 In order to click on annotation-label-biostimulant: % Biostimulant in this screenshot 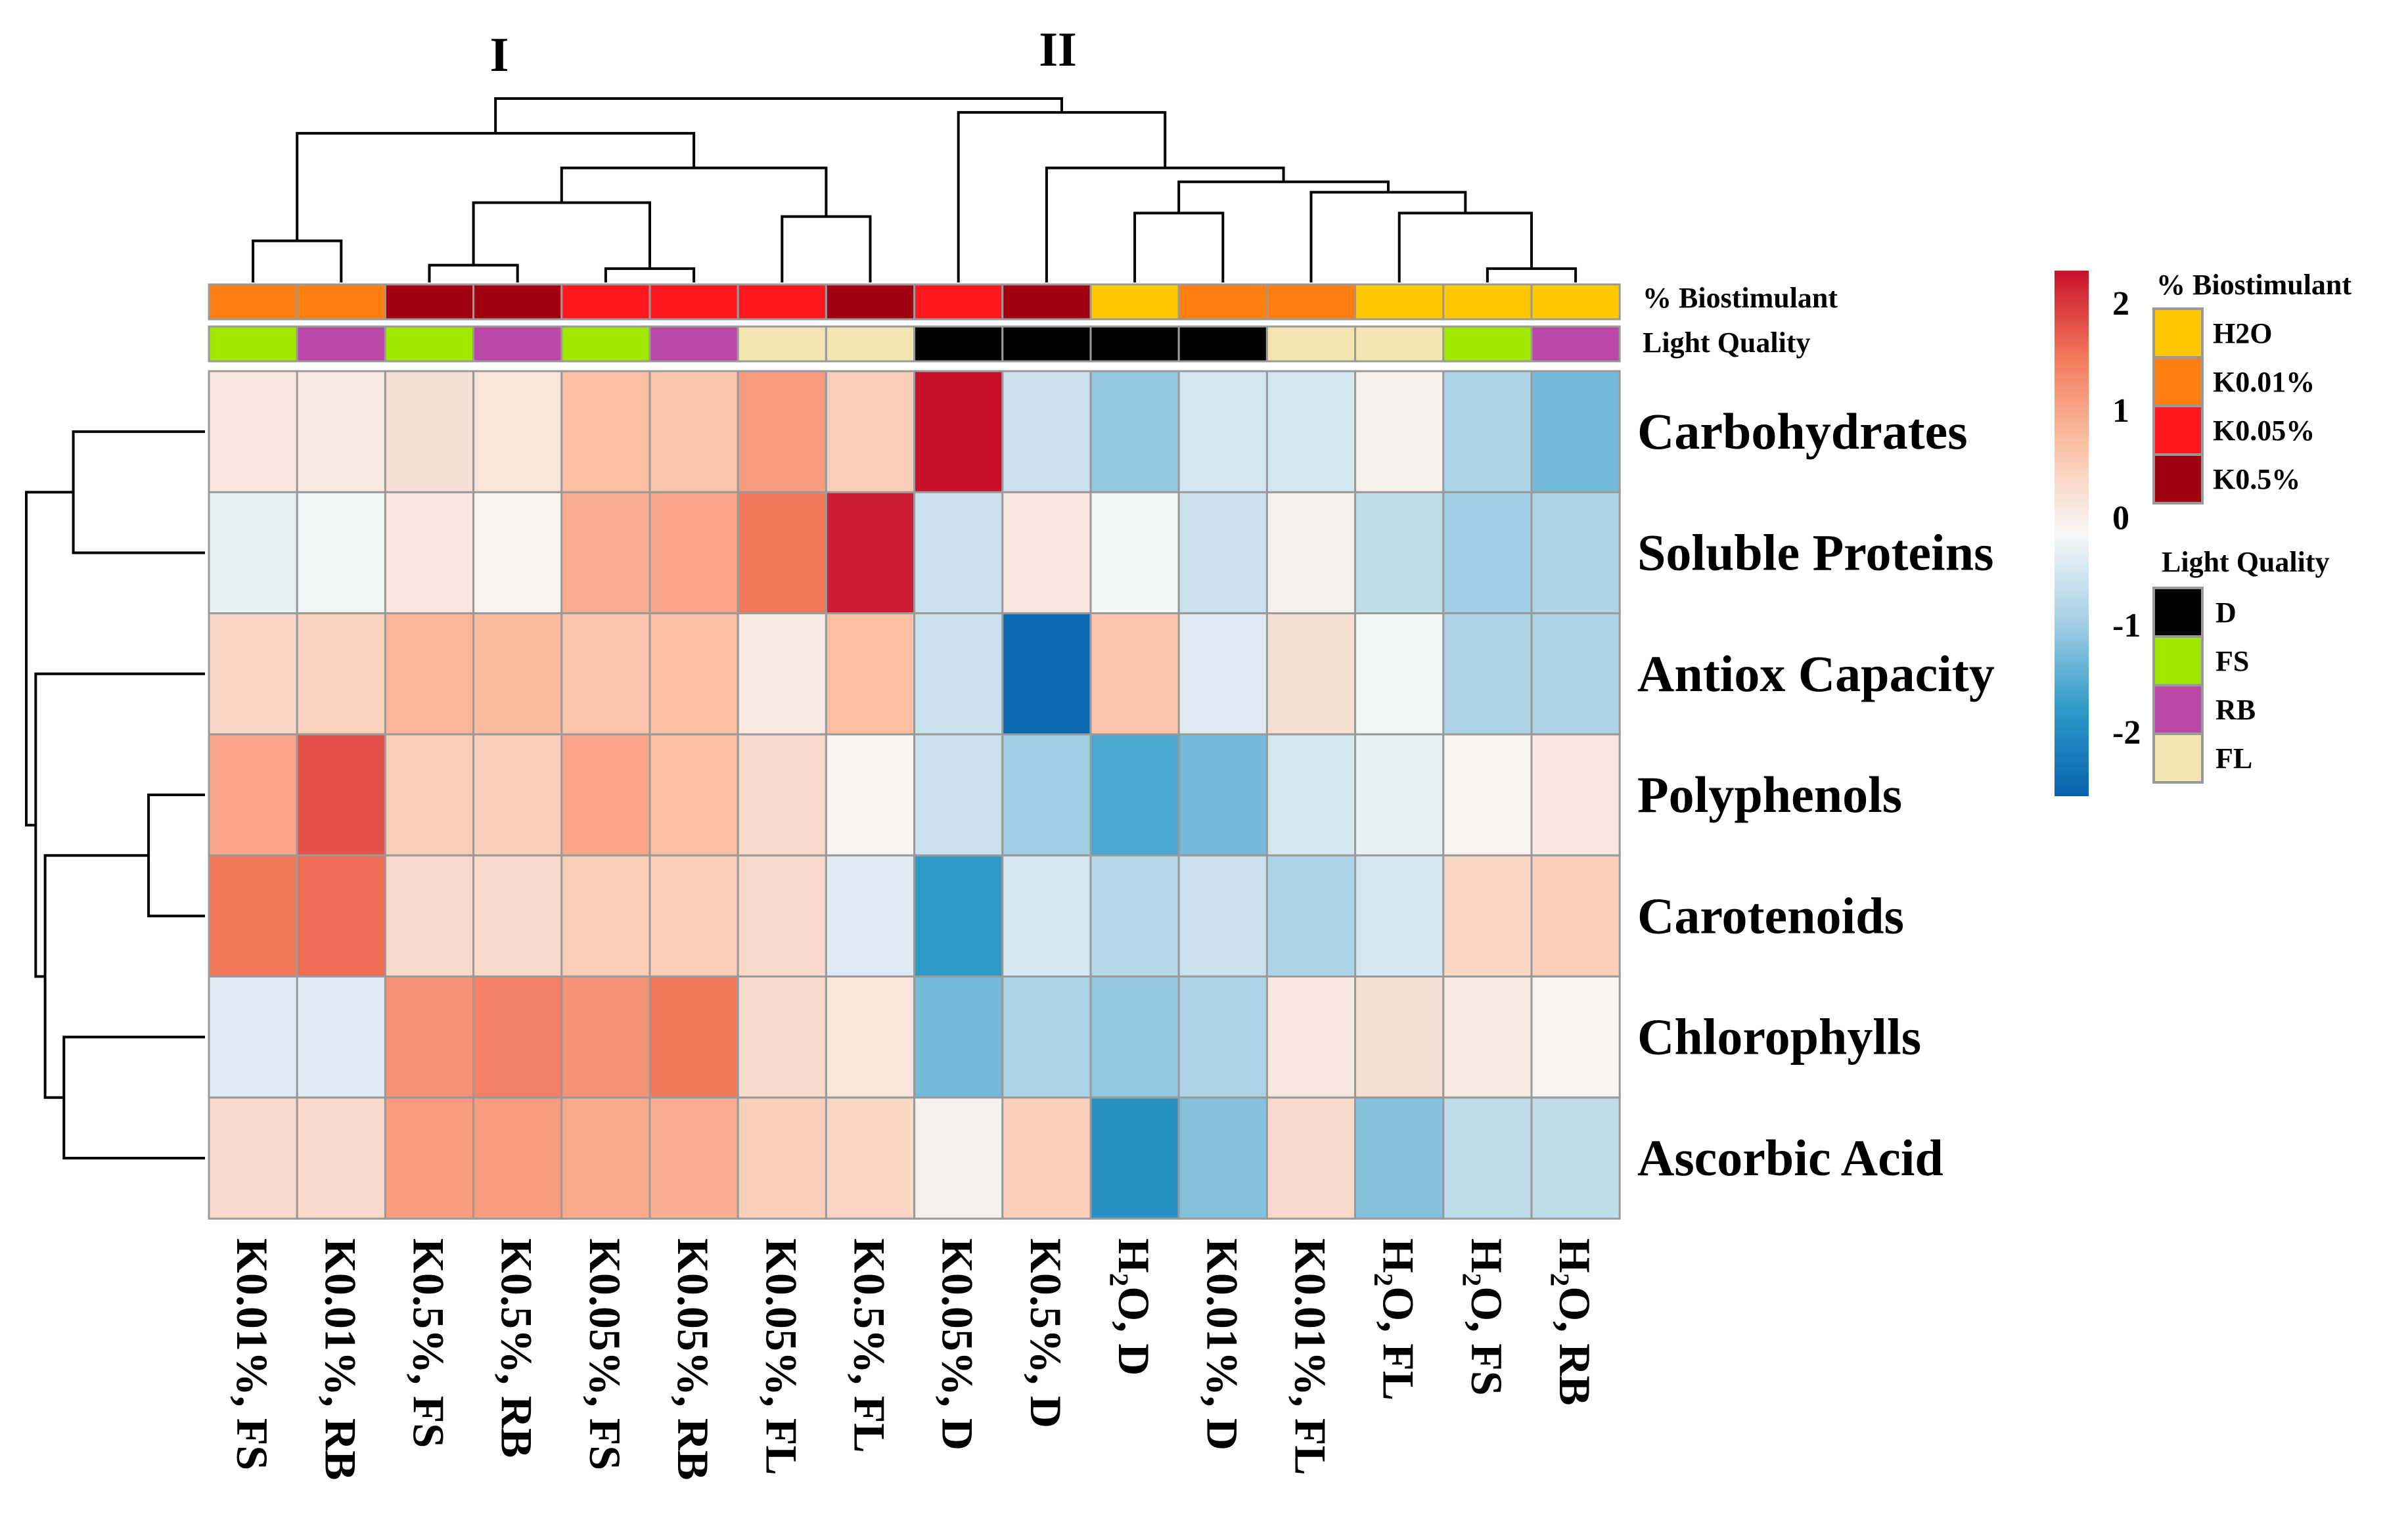, I will do `click(1741, 298)`.